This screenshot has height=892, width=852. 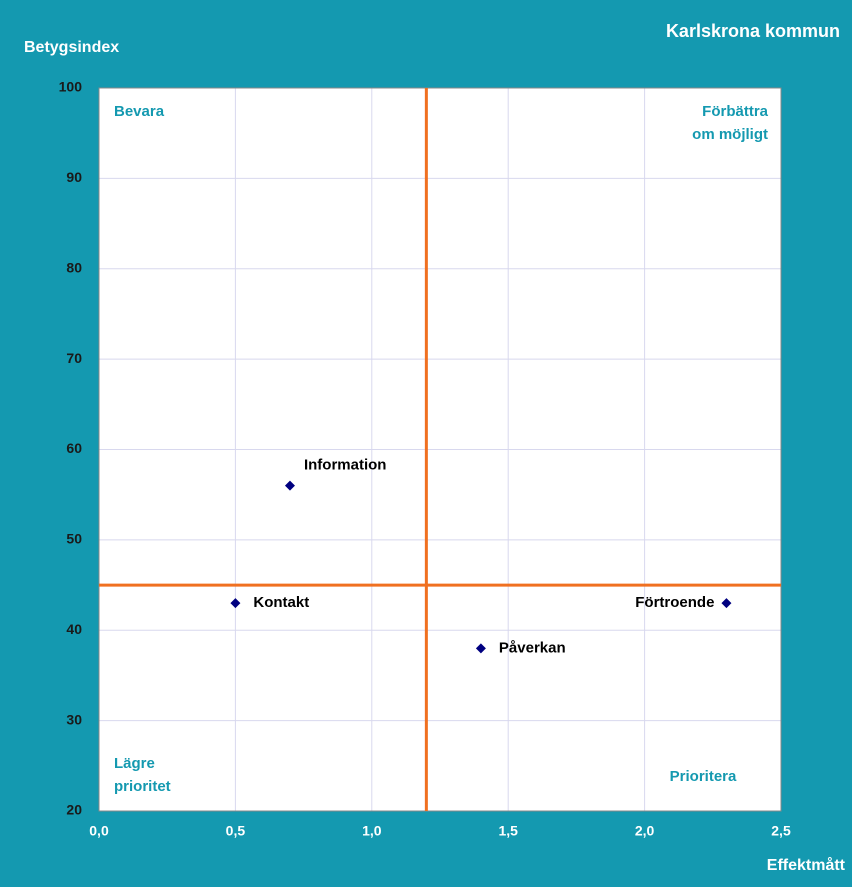 I want to click on y-tick-label: 80, so click(x=74, y=267).